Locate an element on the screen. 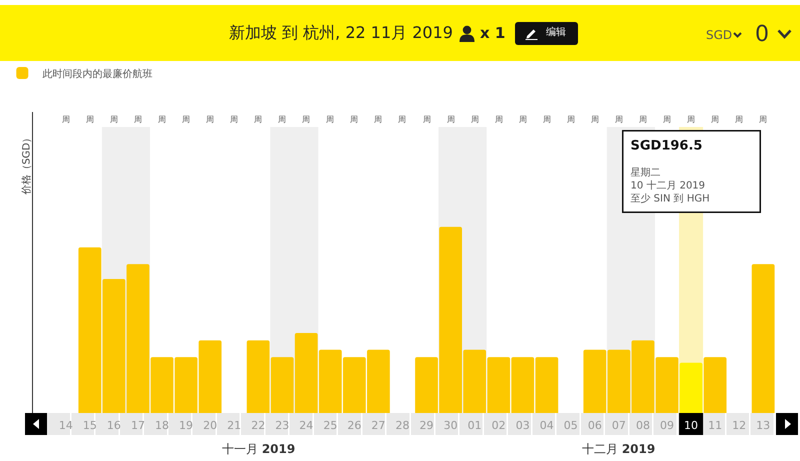 This screenshot has height=461, width=800. text: SGD is located at coordinates (719, 35).